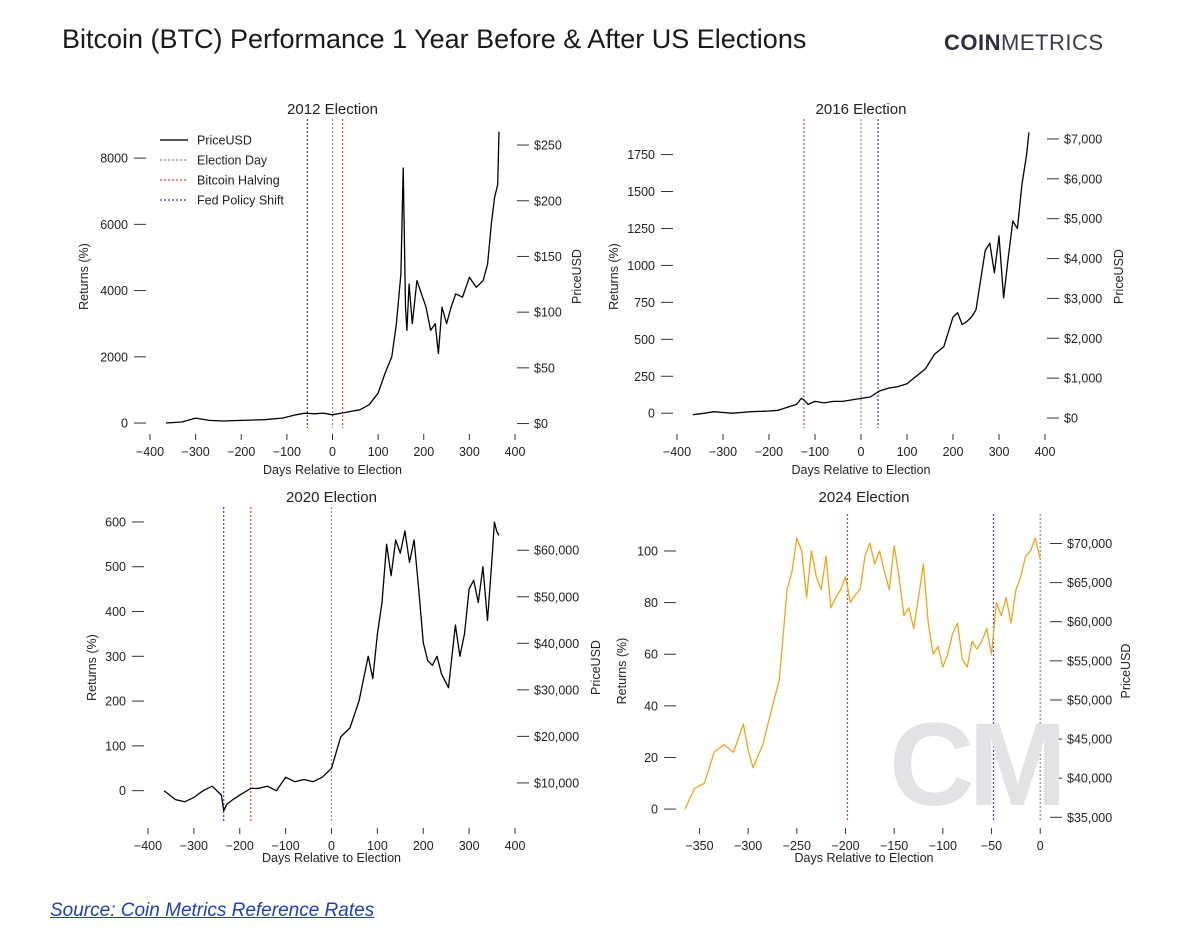  Describe the element at coordinates (1089, 583) in the screenshot. I see `y2-tick-label: $65,000` at that location.